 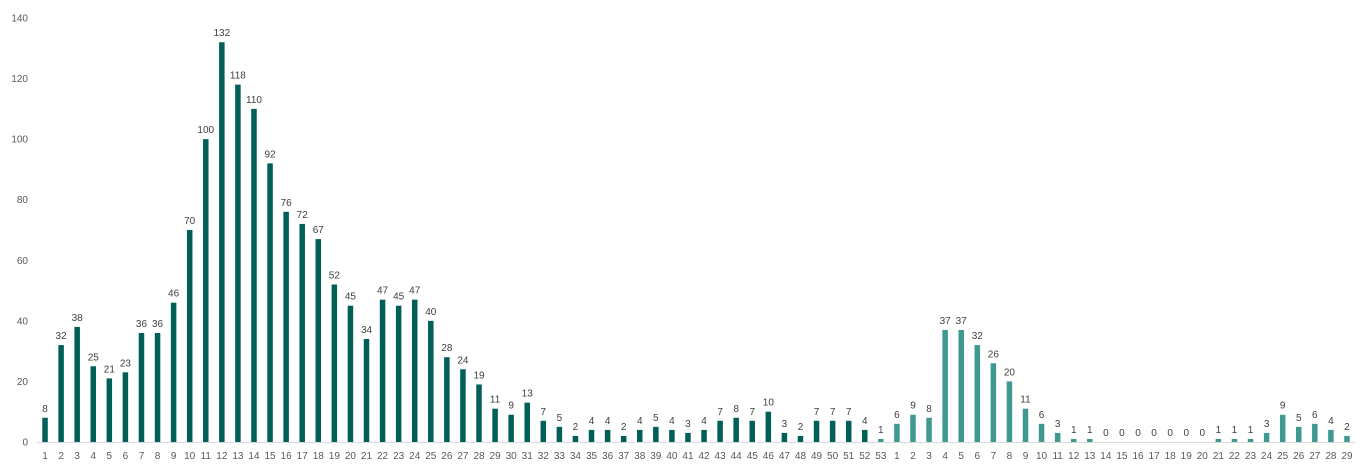 I want to click on data-label: 8, so click(x=736, y=409).